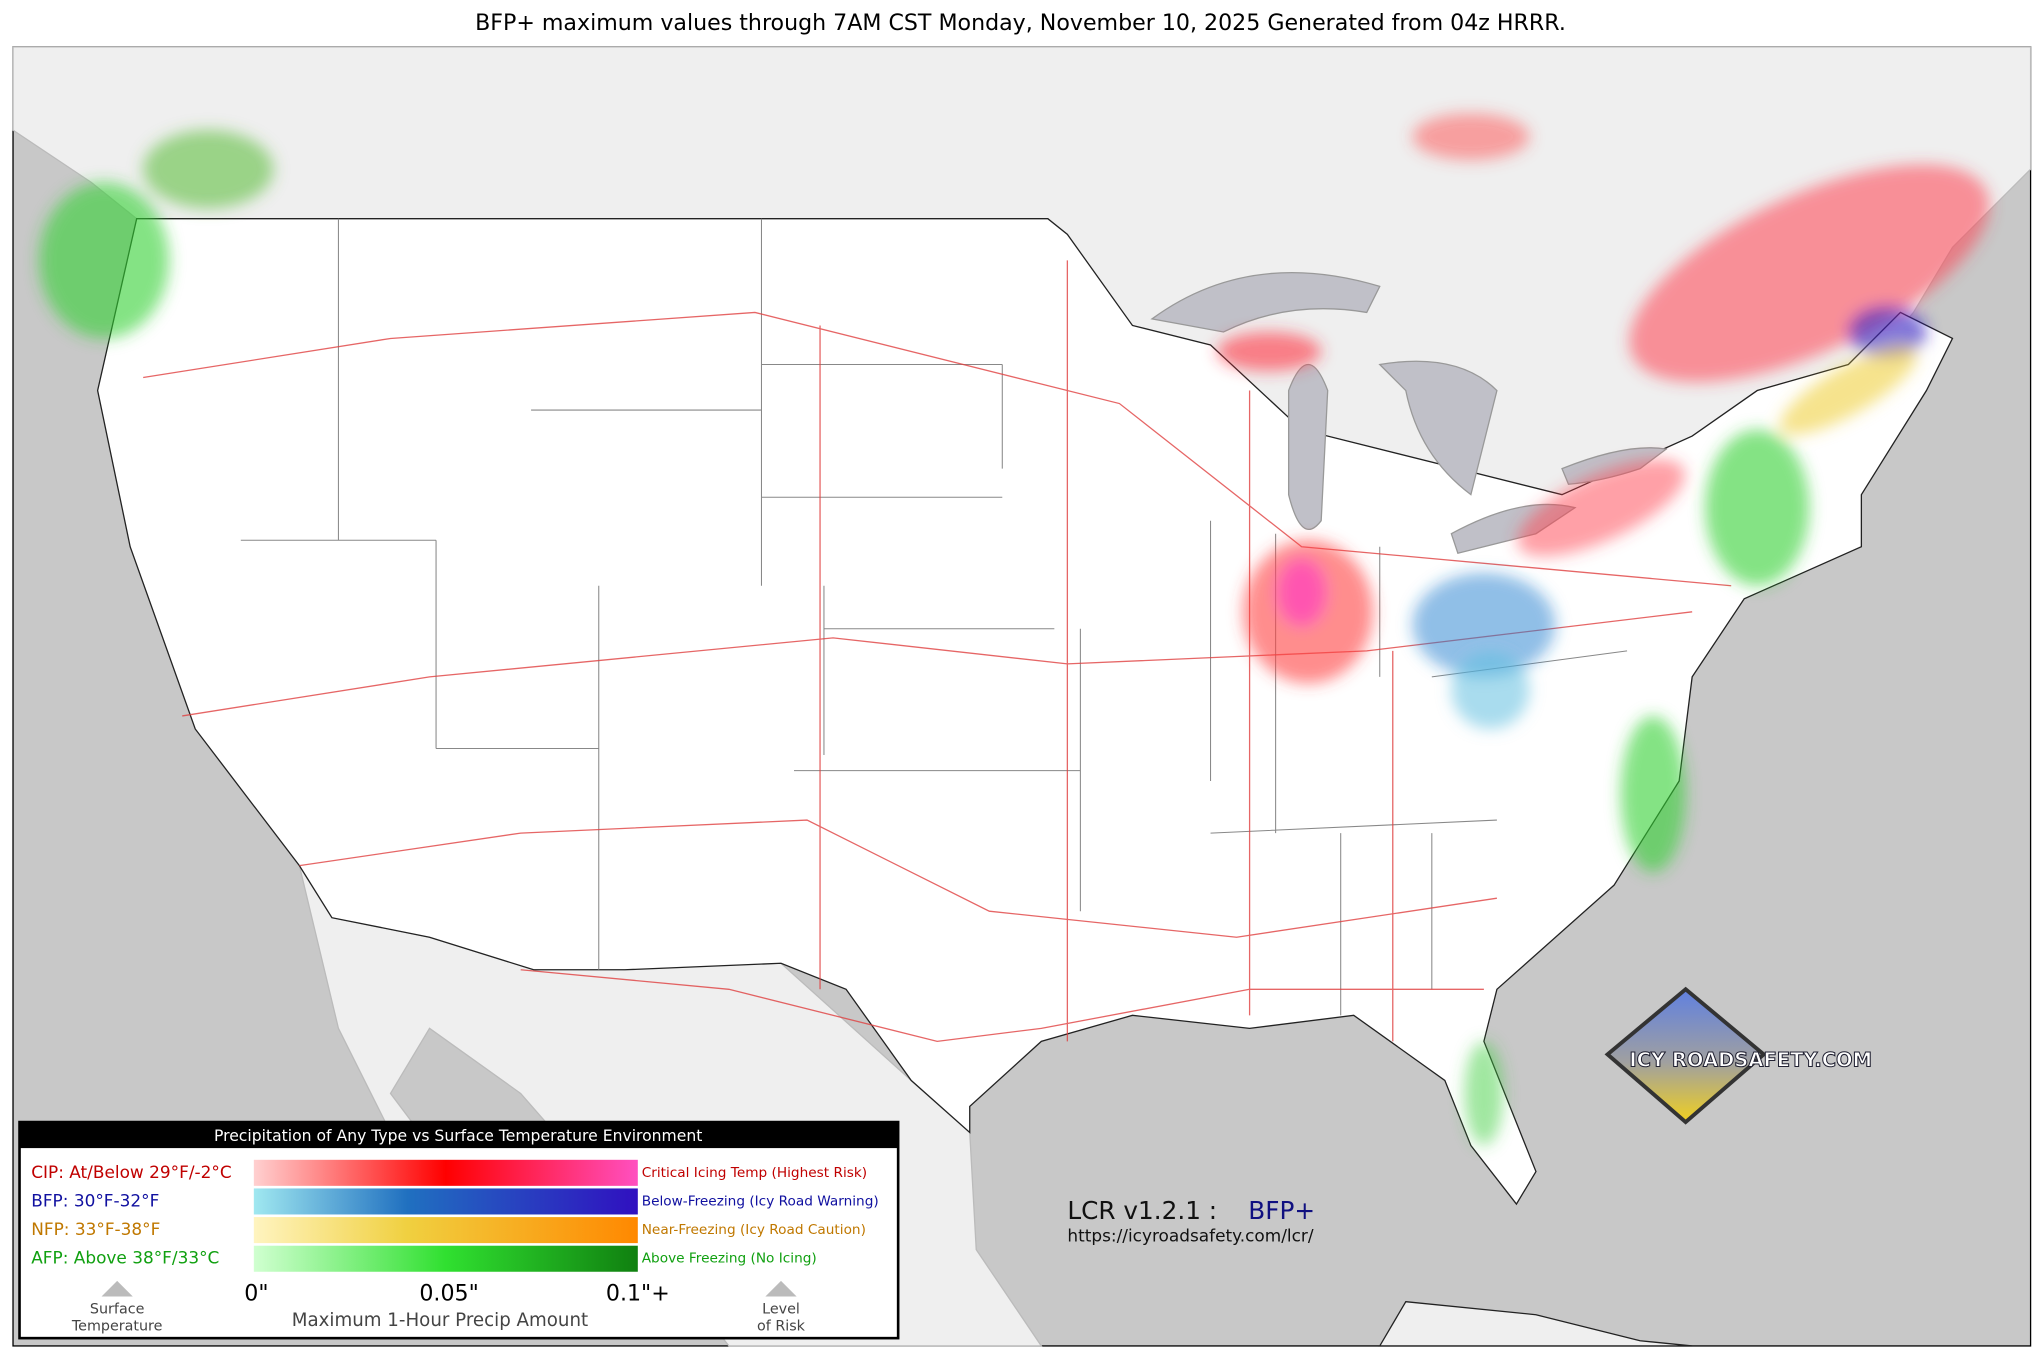 This screenshot has width=2041, height=1359. Describe the element at coordinates (638, 1293) in the screenshot. I see `scale-label: 0.1"+` at that location.